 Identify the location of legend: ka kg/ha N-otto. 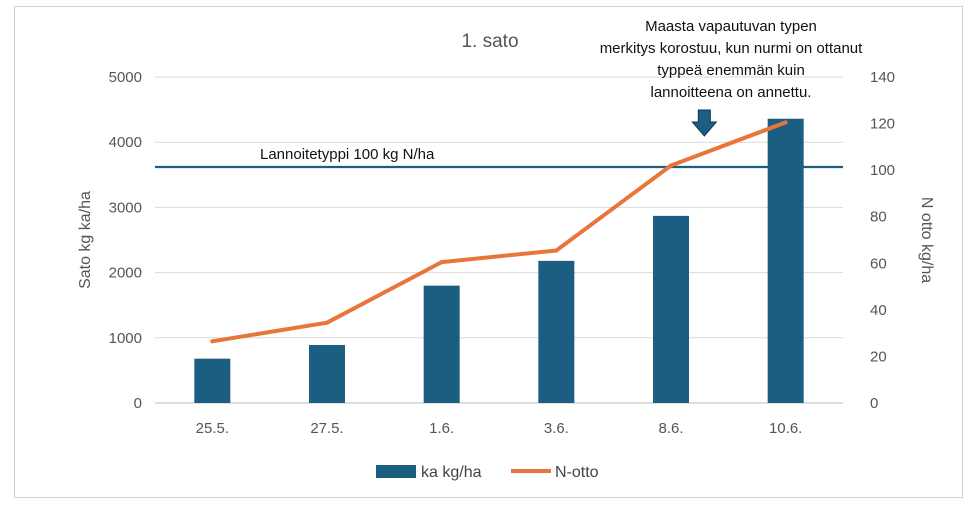
(487, 472).